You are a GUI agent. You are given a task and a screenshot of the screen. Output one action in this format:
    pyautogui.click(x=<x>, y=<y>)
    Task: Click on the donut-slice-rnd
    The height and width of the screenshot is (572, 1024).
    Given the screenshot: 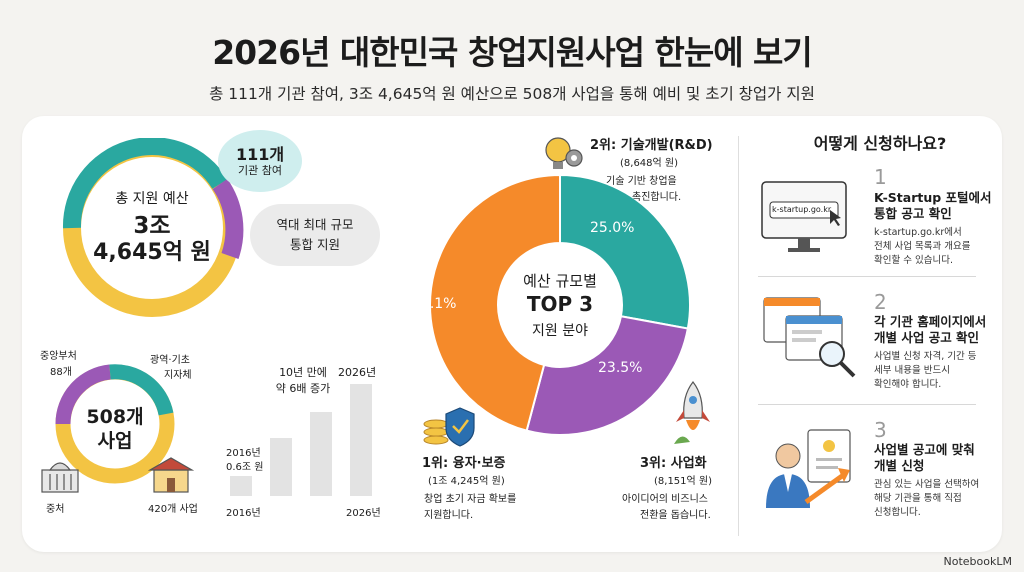 What is the action you would take?
    pyautogui.click(x=625, y=251)
    